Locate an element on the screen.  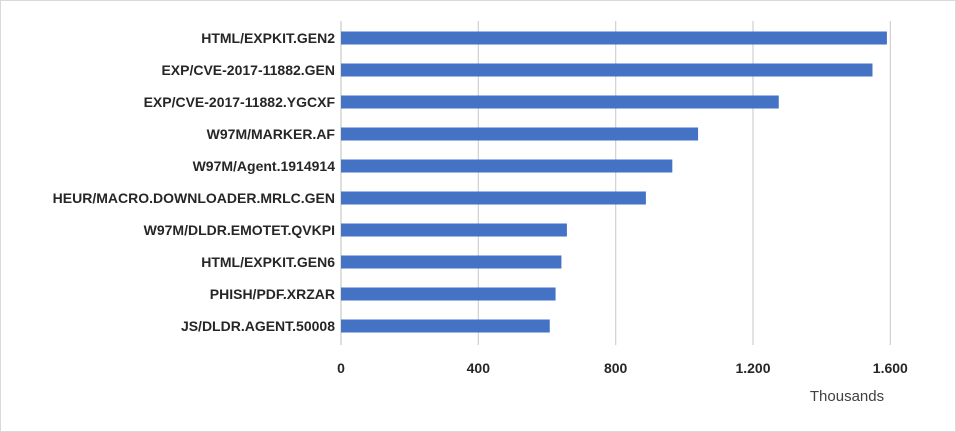
category-label: HTML/EXPKIT.GEN6 is located at coordinates (268, 262).